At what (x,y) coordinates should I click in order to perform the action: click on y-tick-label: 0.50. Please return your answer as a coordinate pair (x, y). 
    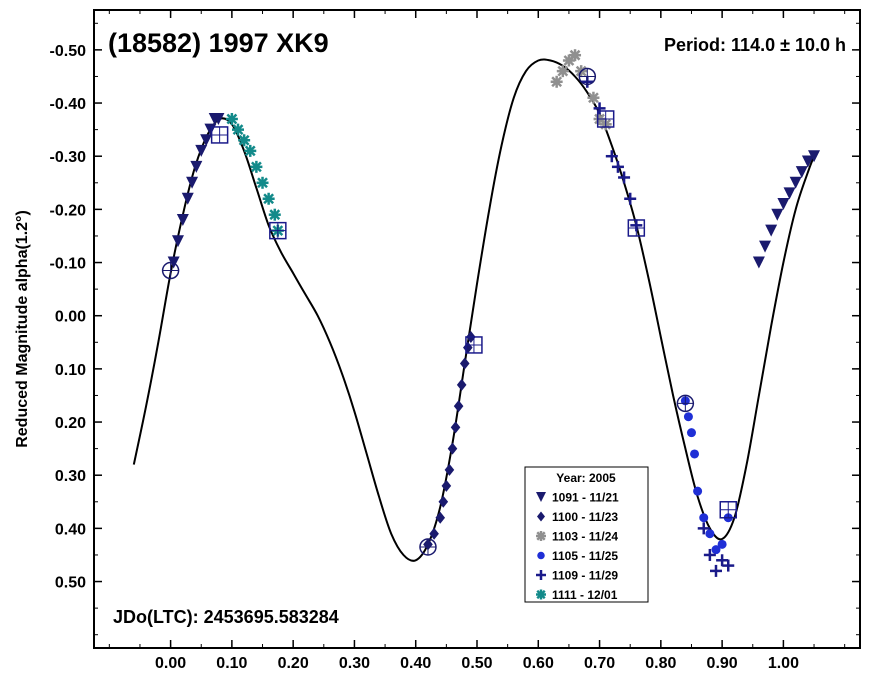
    Looking at the image, I should click on (70, 583).